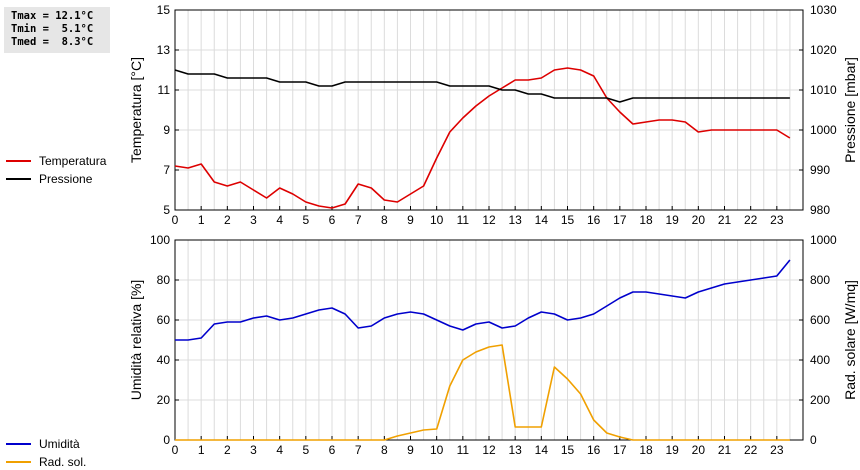  I want to click on legend-label-temperatura: Temperatura, so click(73, 161).